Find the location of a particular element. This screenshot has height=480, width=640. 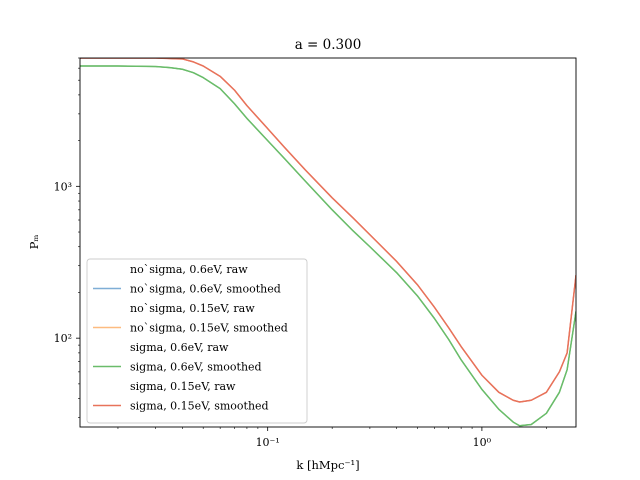

y-axis-label: Pₘ is located at coordinates (34, 242).